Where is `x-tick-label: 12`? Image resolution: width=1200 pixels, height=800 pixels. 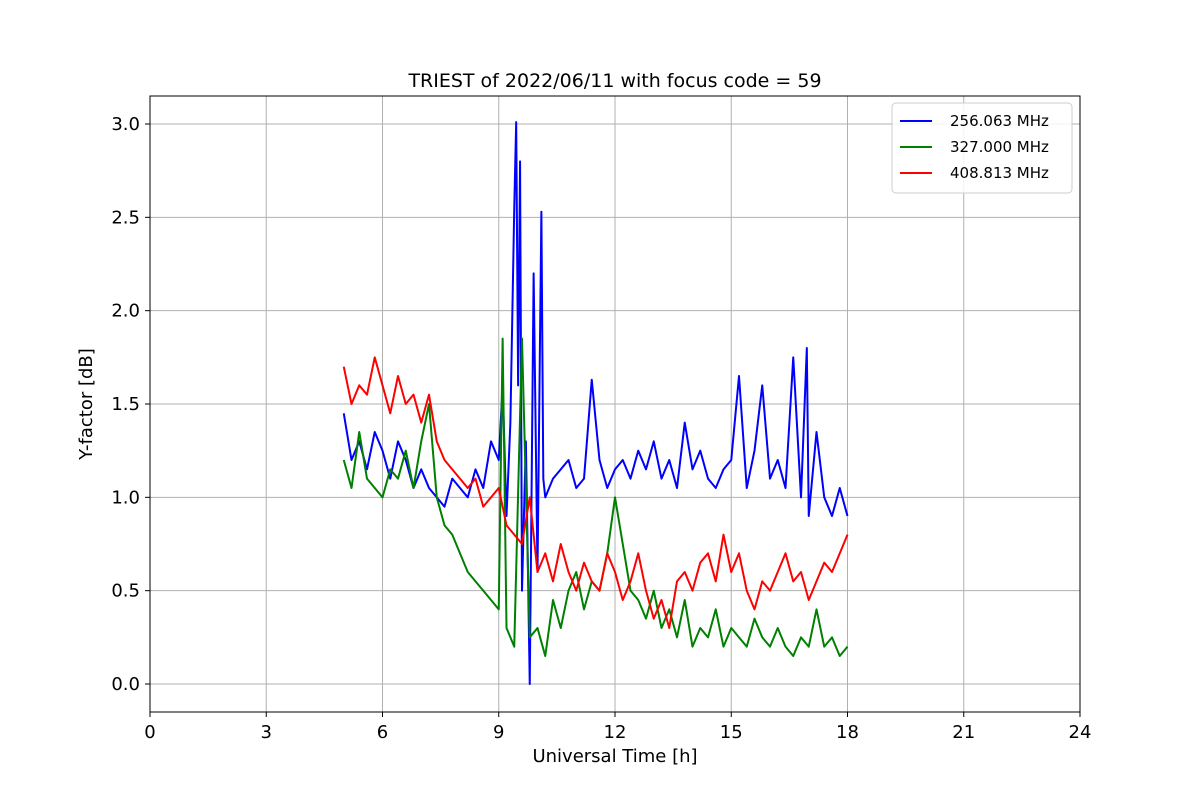
x-tick-label: 12 is located at coordinates (615, 732).